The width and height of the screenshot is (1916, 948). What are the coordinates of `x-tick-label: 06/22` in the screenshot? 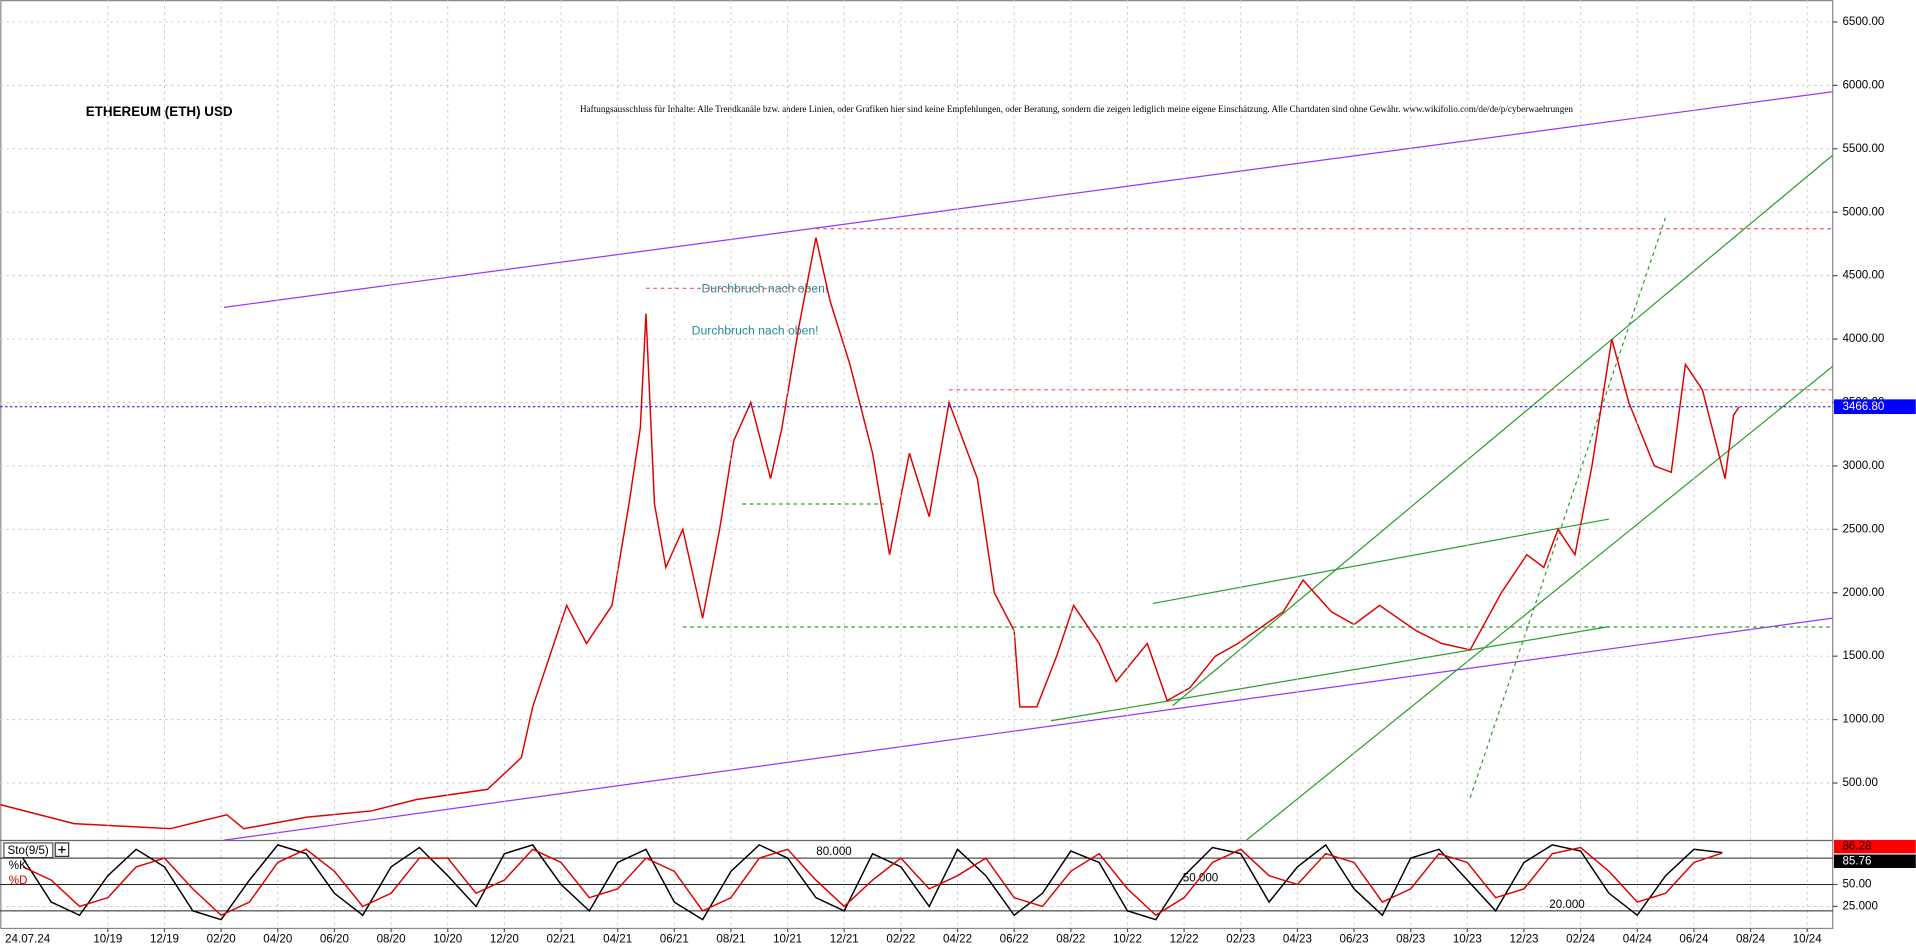 It's located at (1014, 939).